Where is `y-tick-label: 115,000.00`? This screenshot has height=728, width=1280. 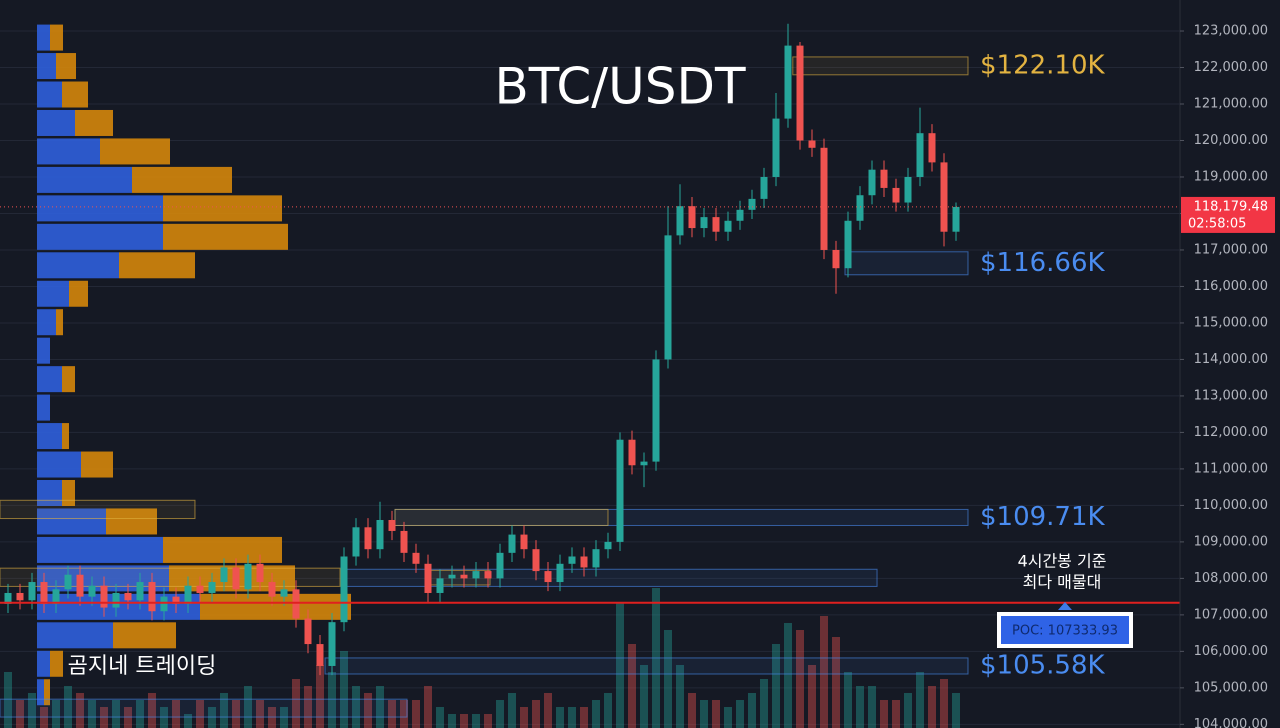 y-tick-label: 115,000.00 is located at coordinates (1231, 322).